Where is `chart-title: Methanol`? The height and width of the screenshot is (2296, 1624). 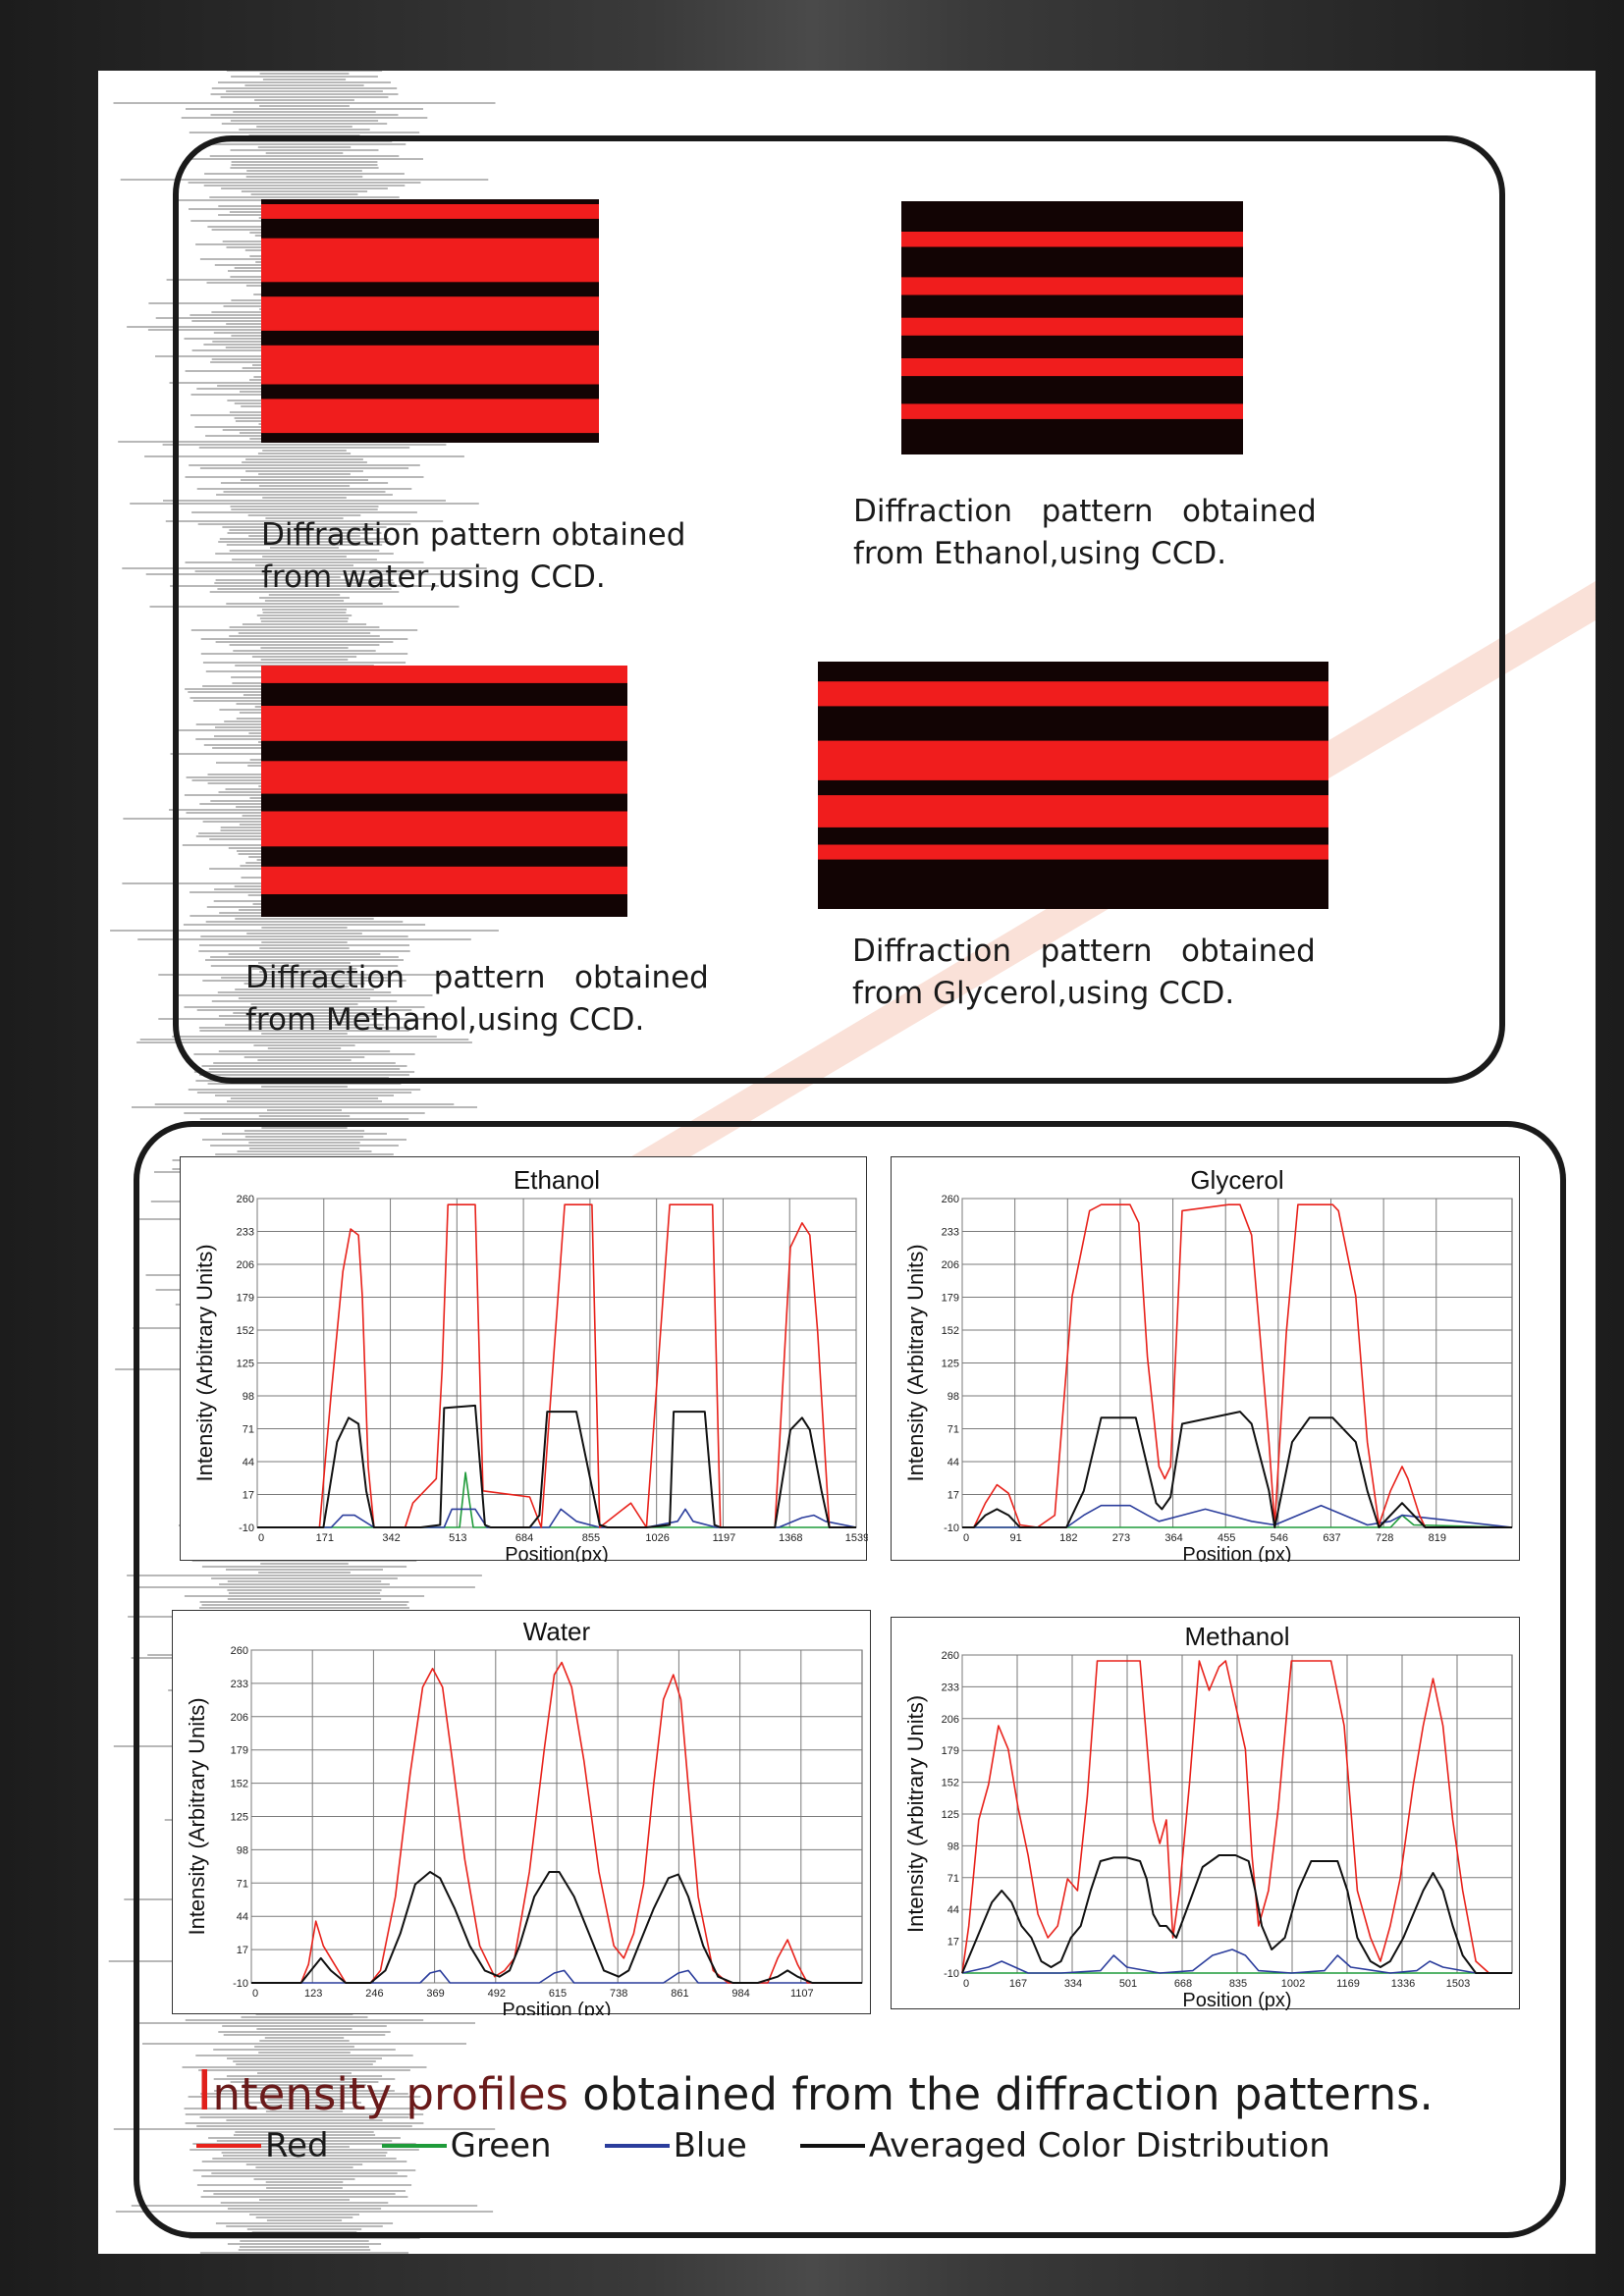
chart-title: Methanol is located at coordinates (1237, 1636).